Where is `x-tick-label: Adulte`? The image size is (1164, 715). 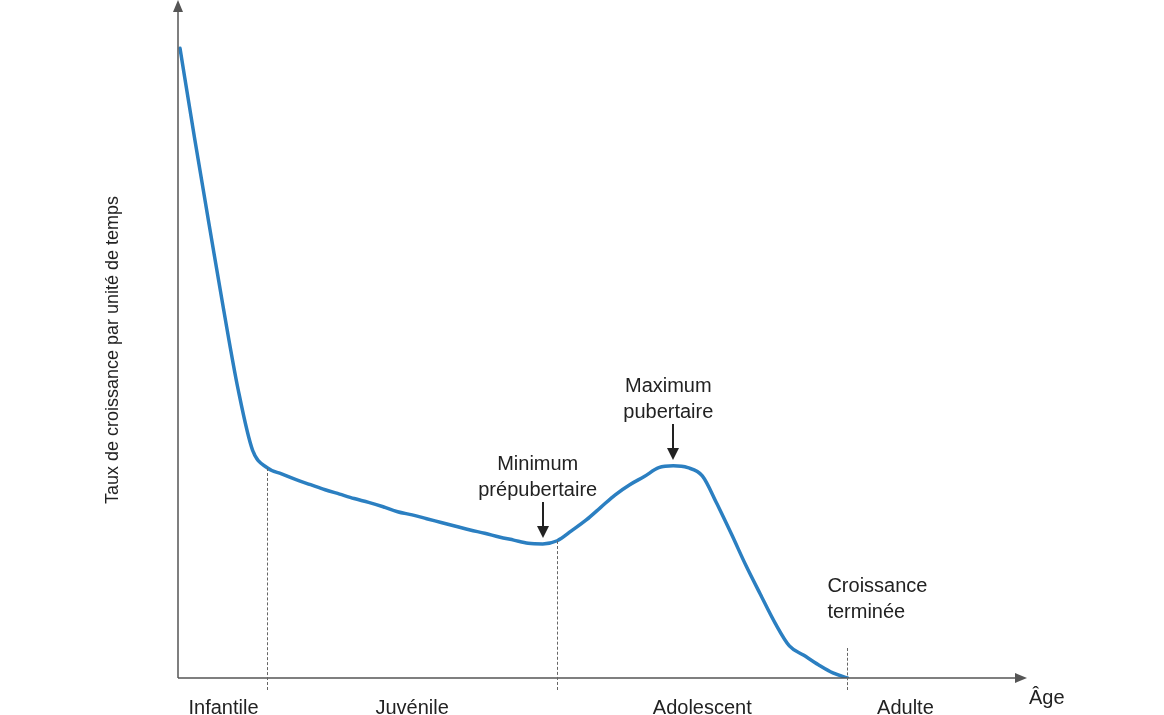 x-tick-label: Adulte is located at coordinates (905, 705).